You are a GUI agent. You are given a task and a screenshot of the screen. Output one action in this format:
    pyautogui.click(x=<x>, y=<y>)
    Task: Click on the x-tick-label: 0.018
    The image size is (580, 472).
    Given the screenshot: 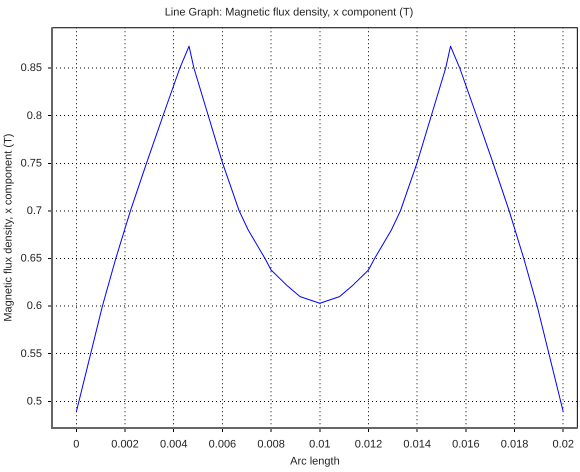 What is the action you would take?
    pyautogui.click(x=514, y=444)
    